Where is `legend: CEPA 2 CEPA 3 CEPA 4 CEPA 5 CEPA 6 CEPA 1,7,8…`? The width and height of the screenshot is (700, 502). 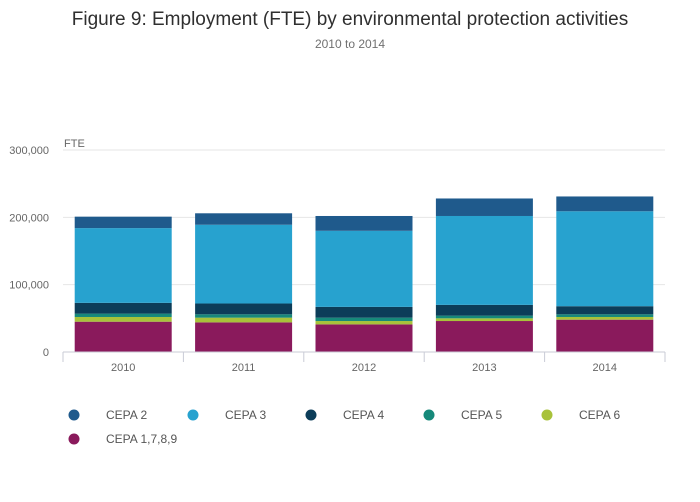
legend: CEPA 2 CEPA 3 CEPA 4 CEPA 5 CEPA 6 CEPA 1,7,8… is located at coordinates (344, 427).